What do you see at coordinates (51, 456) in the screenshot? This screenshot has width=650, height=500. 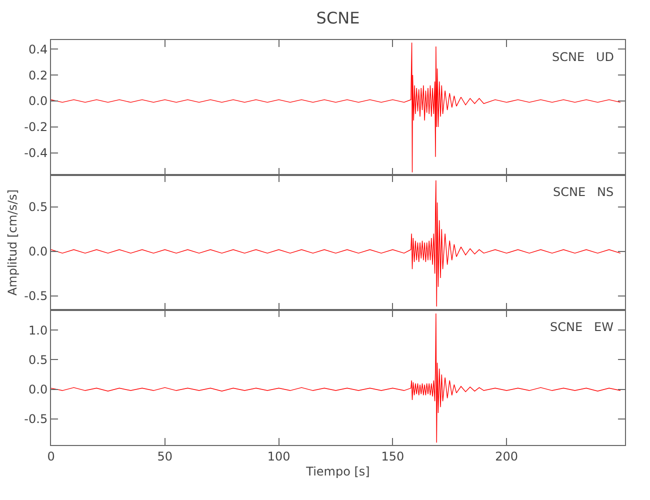 I see `x-tick-label: 0` at bounding box center [51, 456].